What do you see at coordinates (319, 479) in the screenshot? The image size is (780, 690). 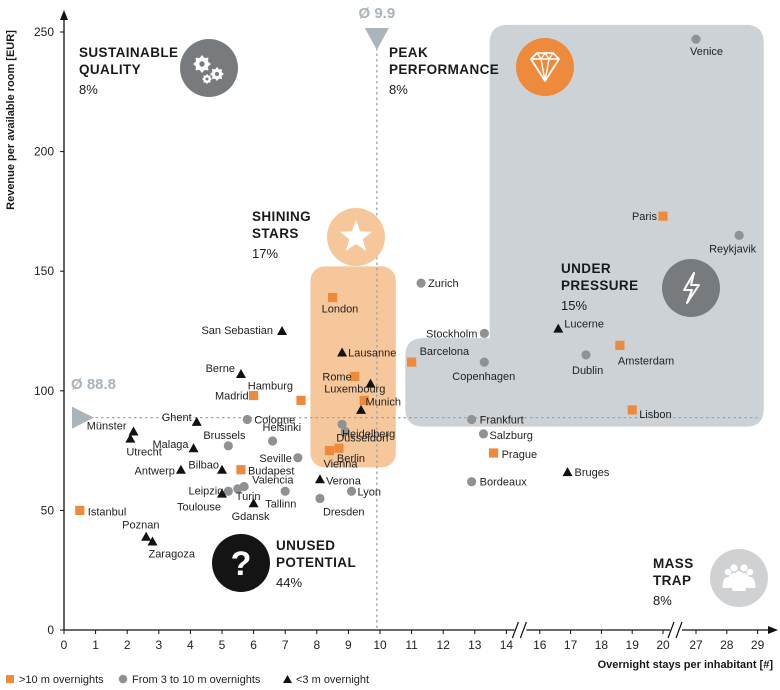 I see `point-verona` at bounding box center [319, 479].